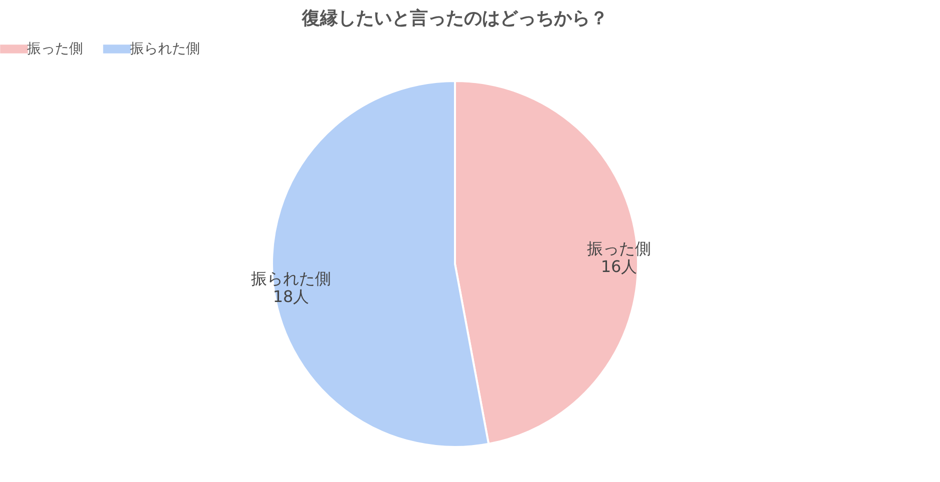 The image size is (940, 482). What do you see at coordinates (165, 49) in the screenshot?
I see `legend-label: 振られた側` at bounding box center [165, 49].